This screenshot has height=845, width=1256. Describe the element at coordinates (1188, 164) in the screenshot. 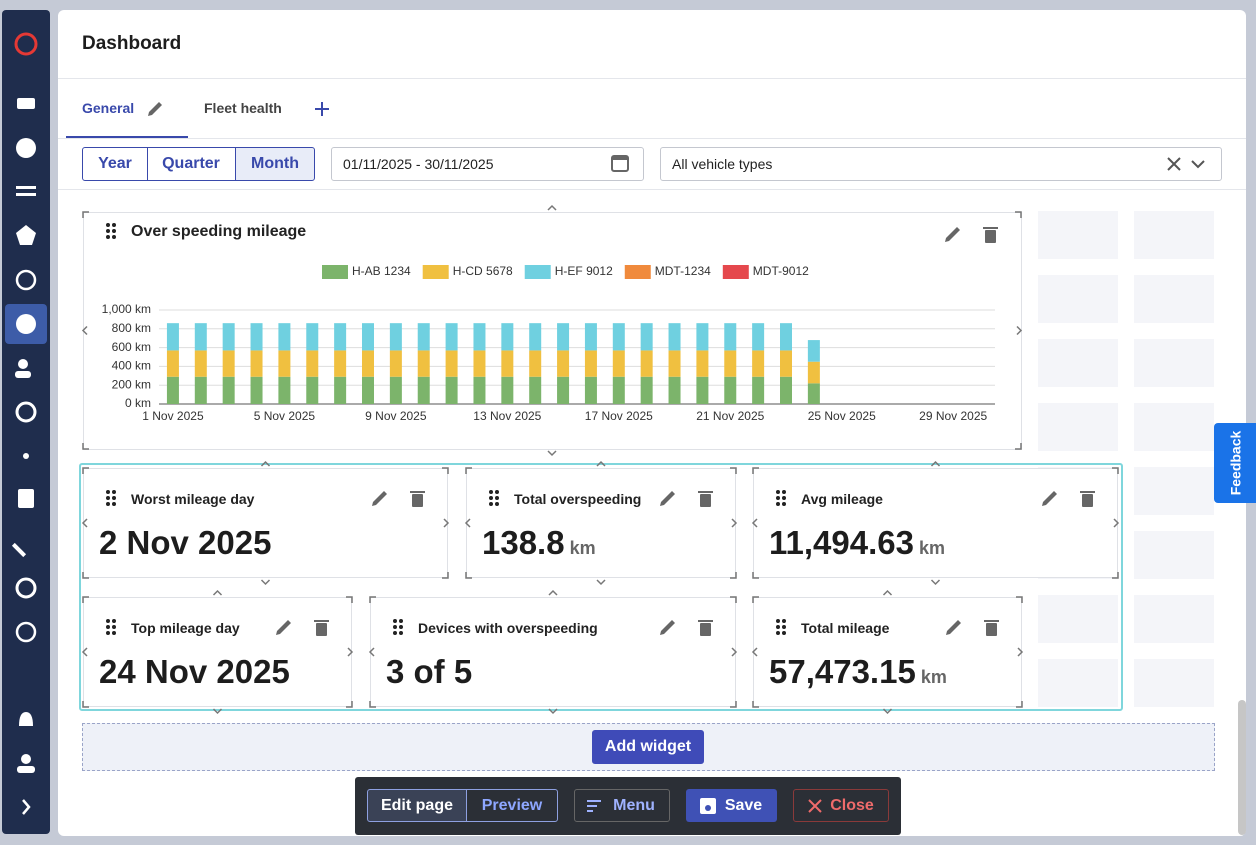

I see `select-icons` at that location.